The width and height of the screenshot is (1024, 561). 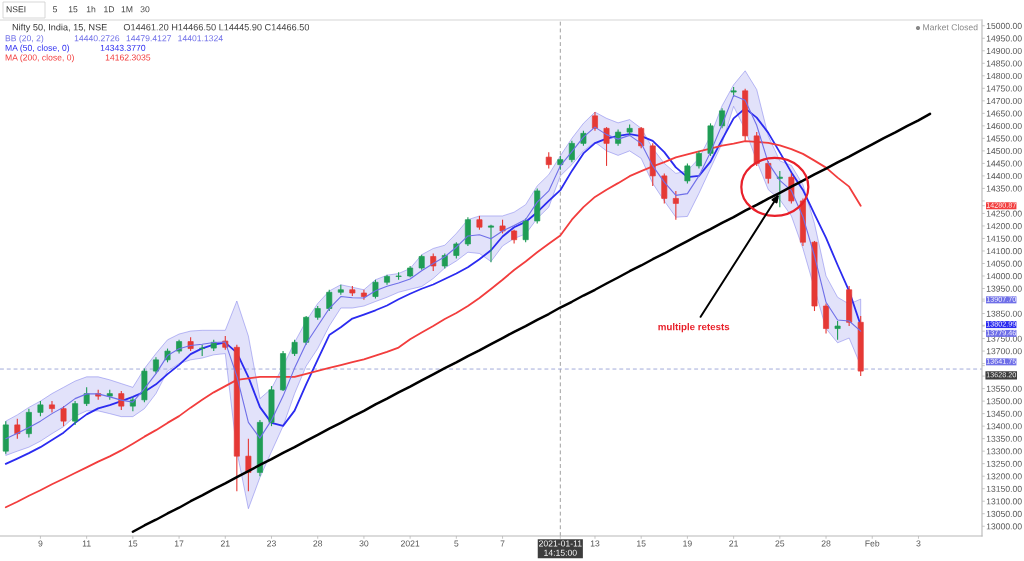 I want to click on y-tick-label: 13850.00, so click(x=1004, y=313).